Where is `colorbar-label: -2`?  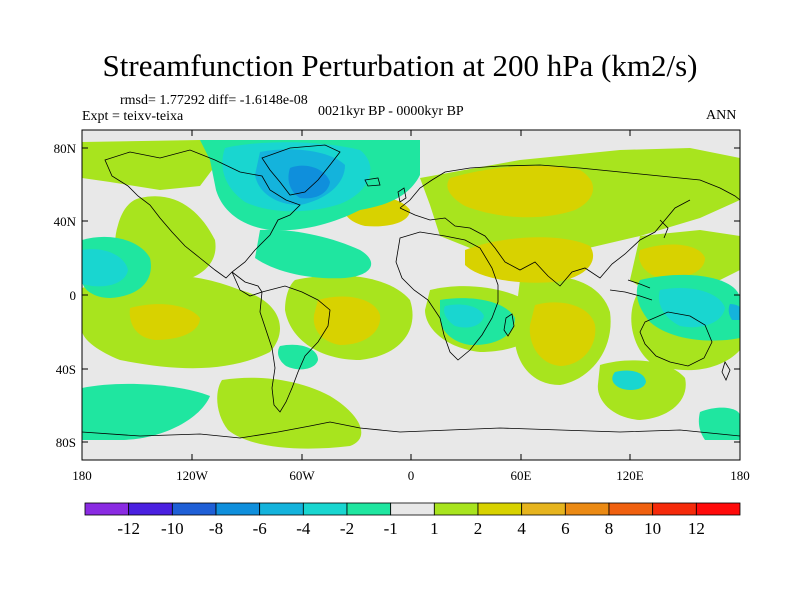
colorbar-label: -2 is located at coordinates (347, 528).